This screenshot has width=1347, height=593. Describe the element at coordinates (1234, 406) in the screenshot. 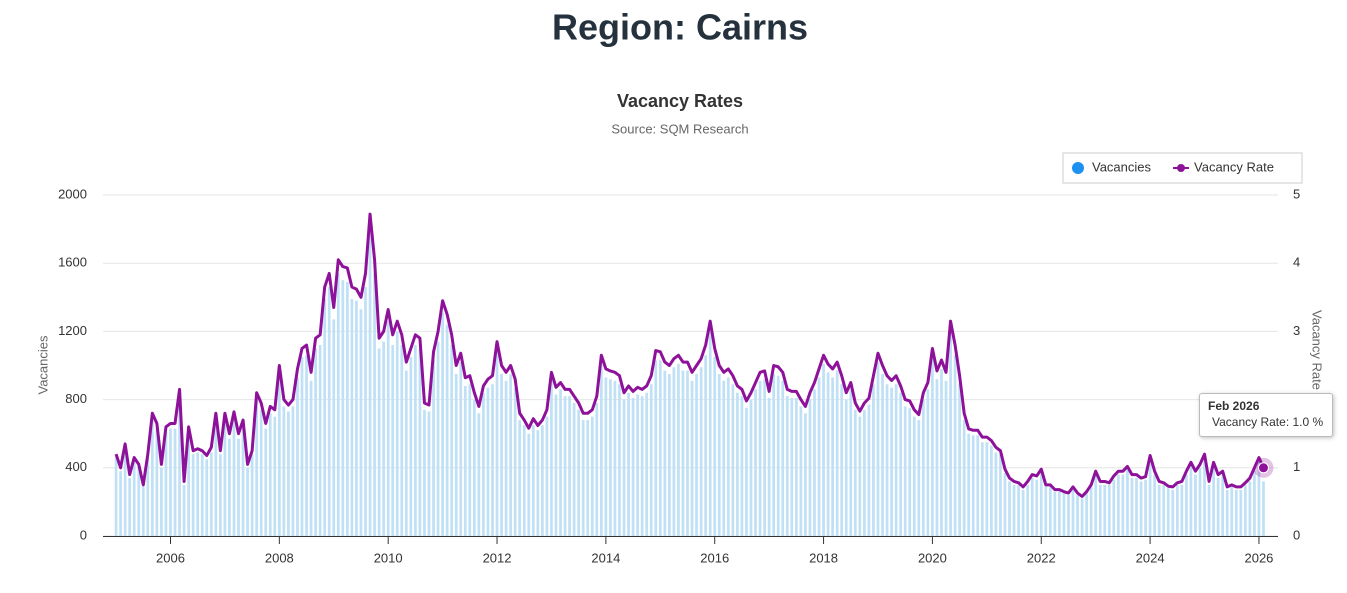

I see `tooltip-title: Feb 2026` at that location.